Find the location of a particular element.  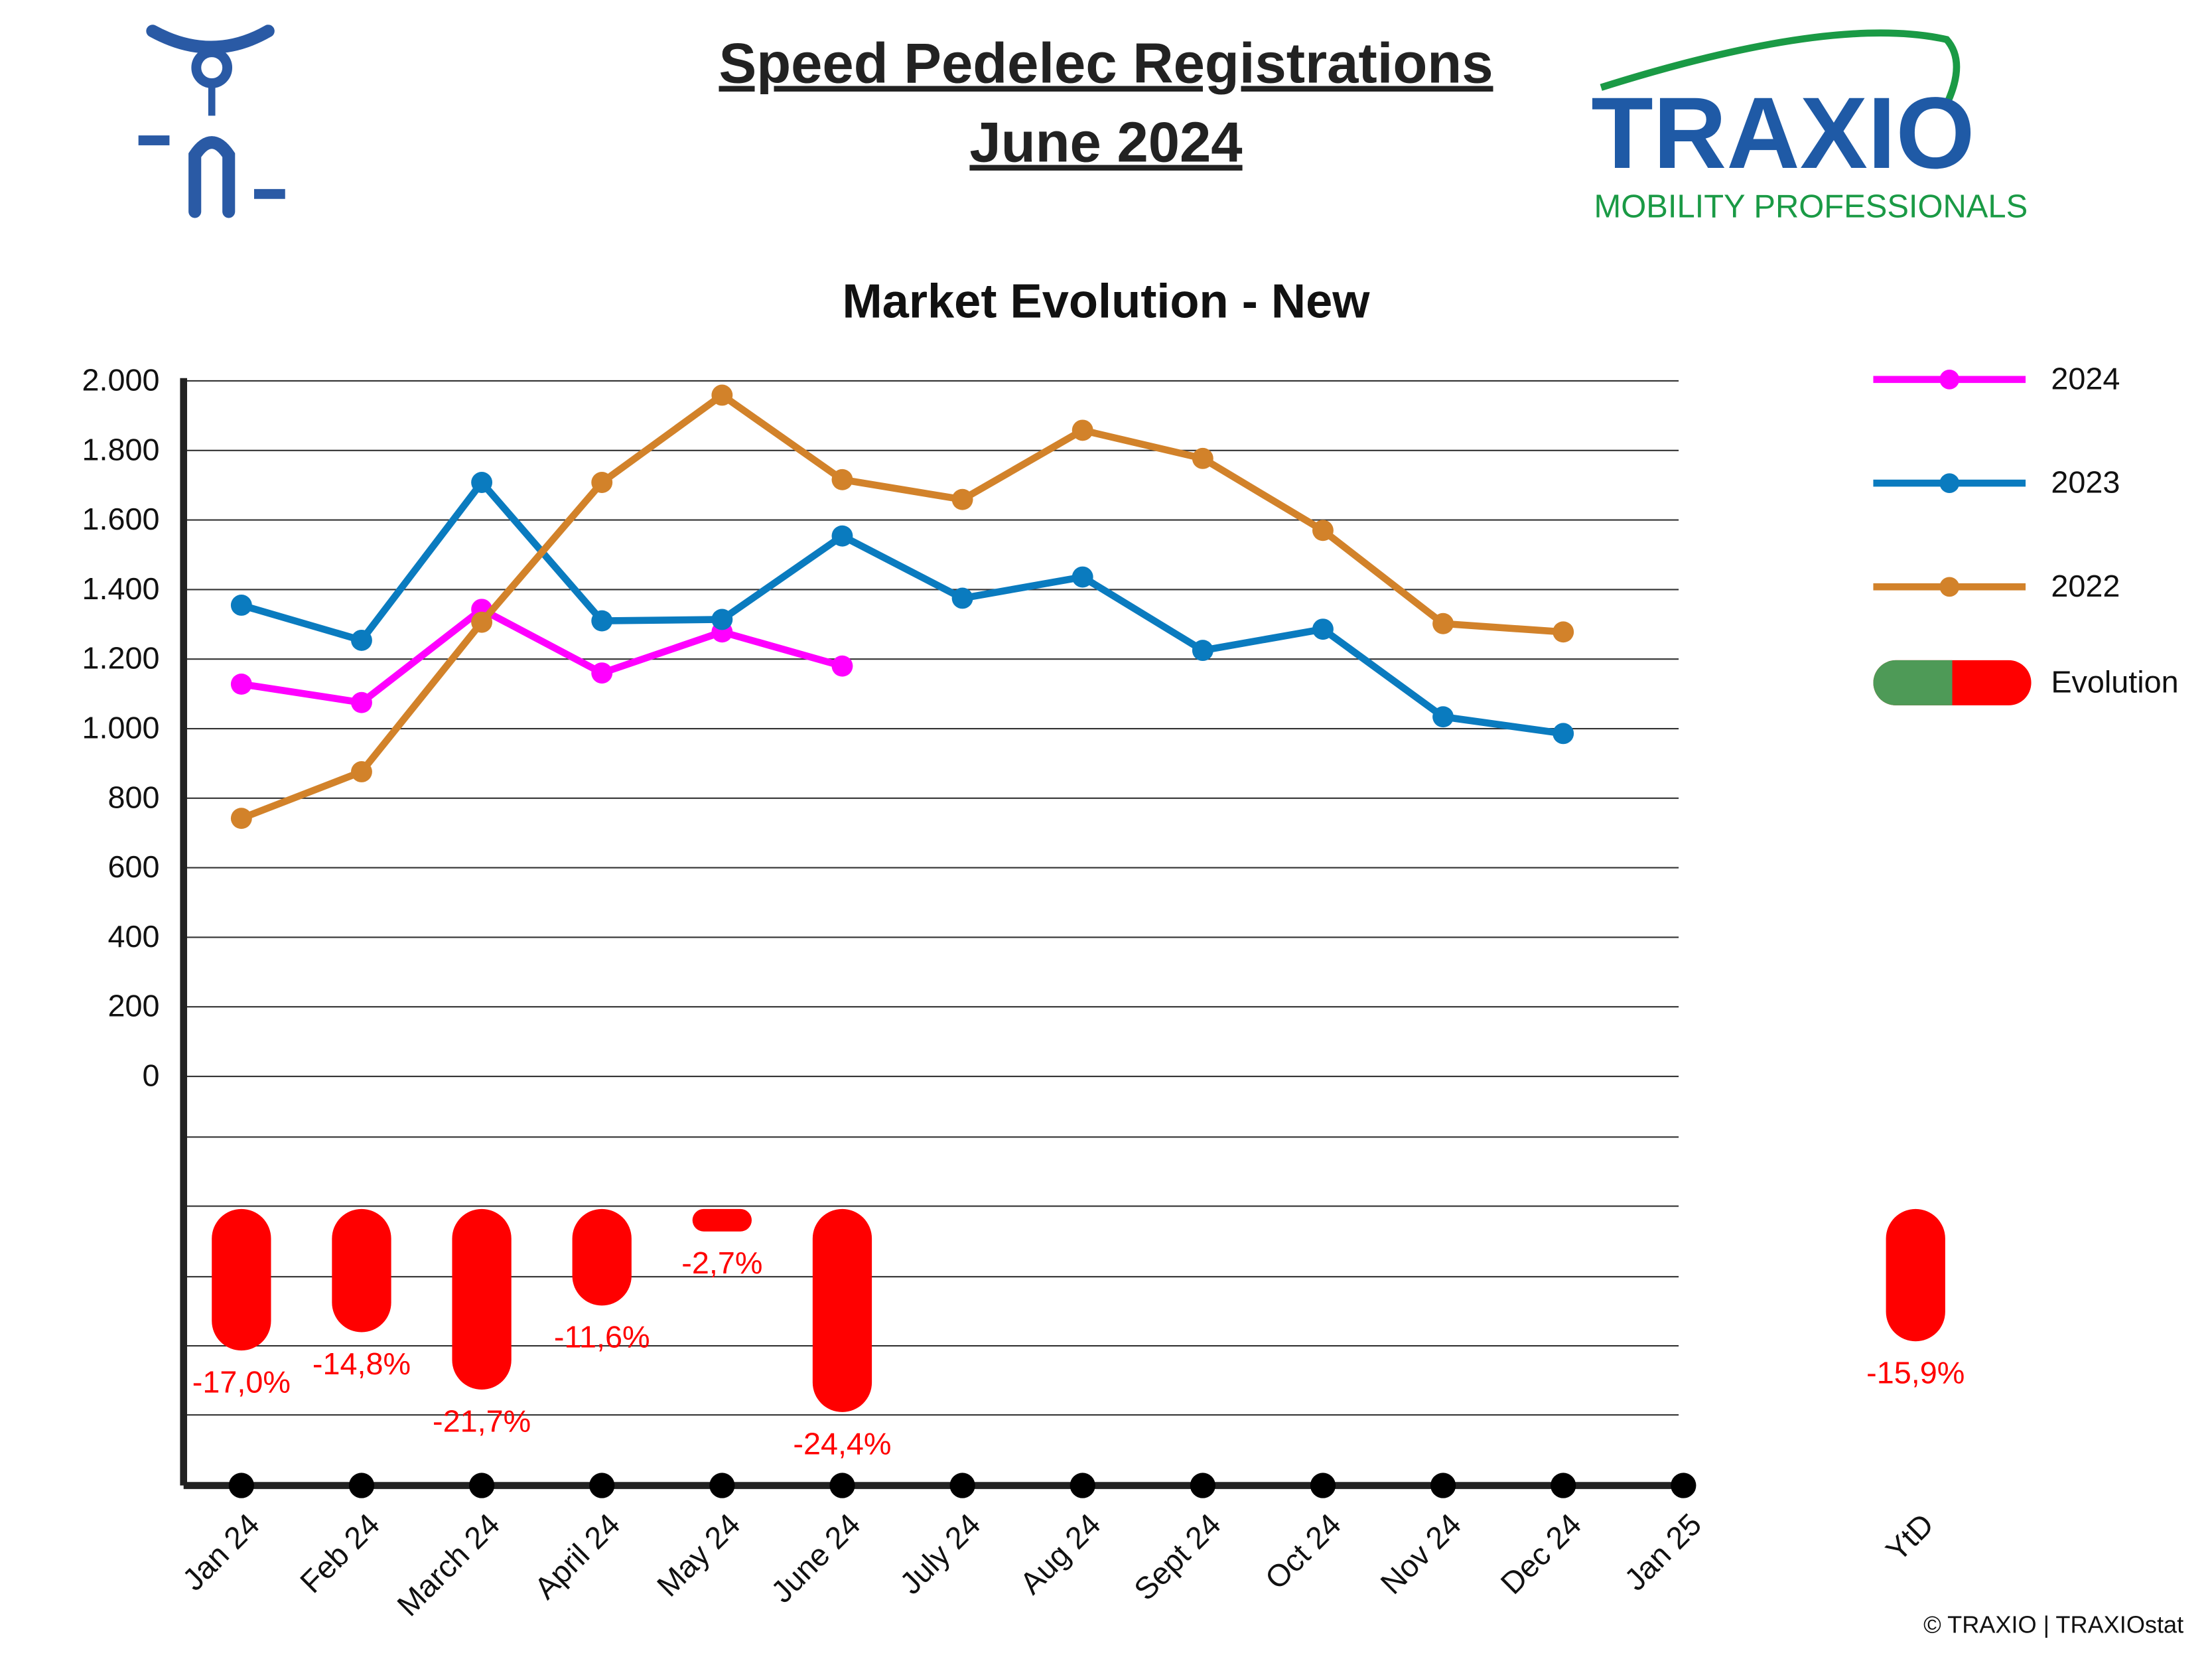

y-tick-label: 1.000 is located at coordinates (121, 727).